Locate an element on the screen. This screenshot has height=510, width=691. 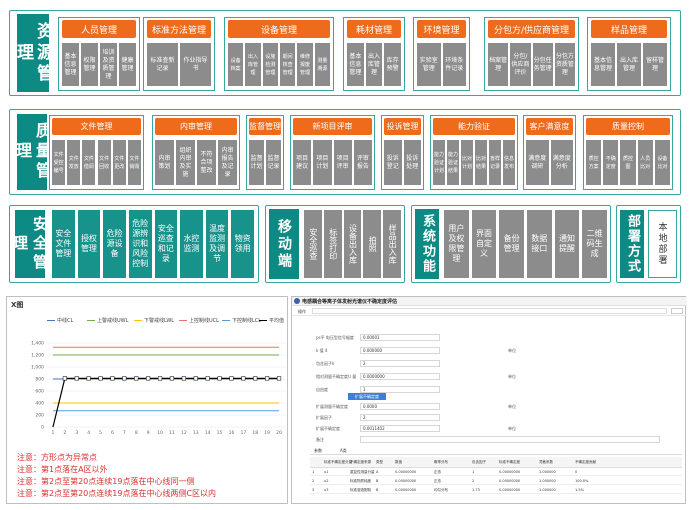
mobile-item: 标签打印 is located at coordinates (332, 244).